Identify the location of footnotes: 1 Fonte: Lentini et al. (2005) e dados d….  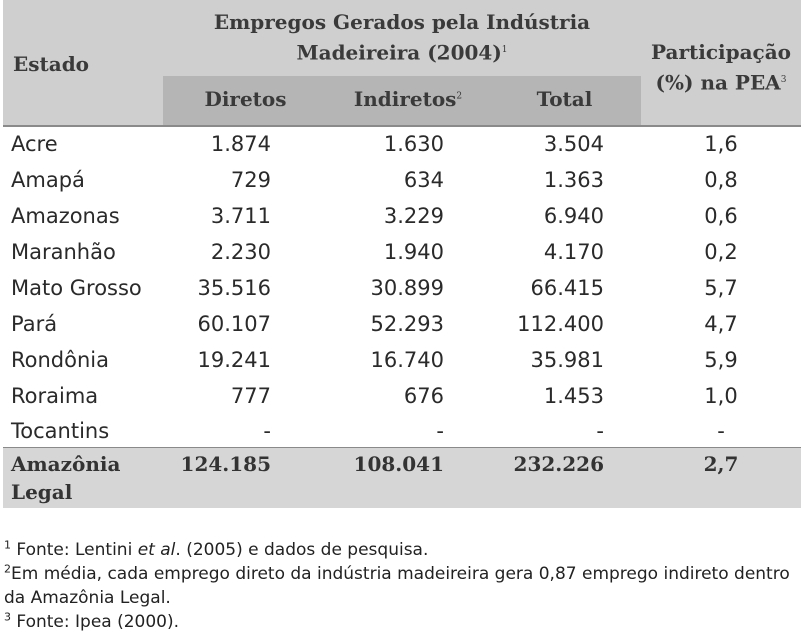
(402, 586).